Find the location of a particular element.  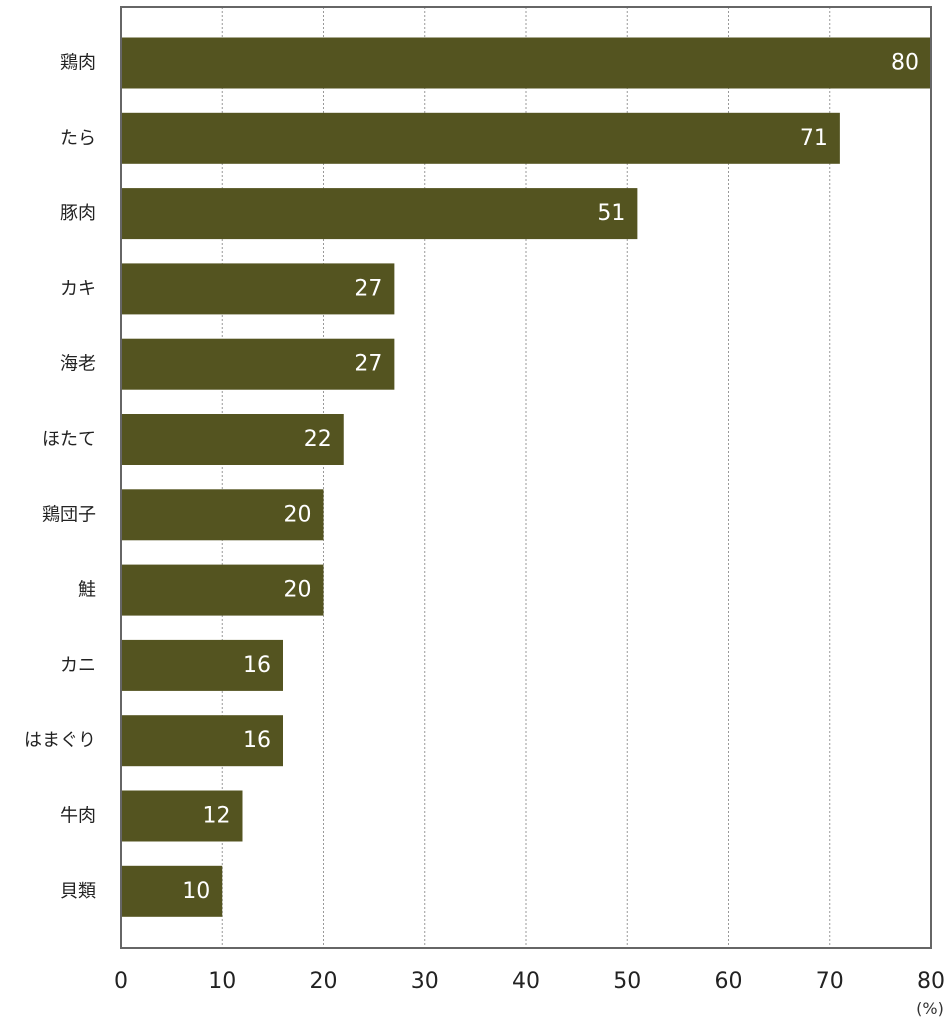

category-label: 鮭 is located at coordinates (87, 590).